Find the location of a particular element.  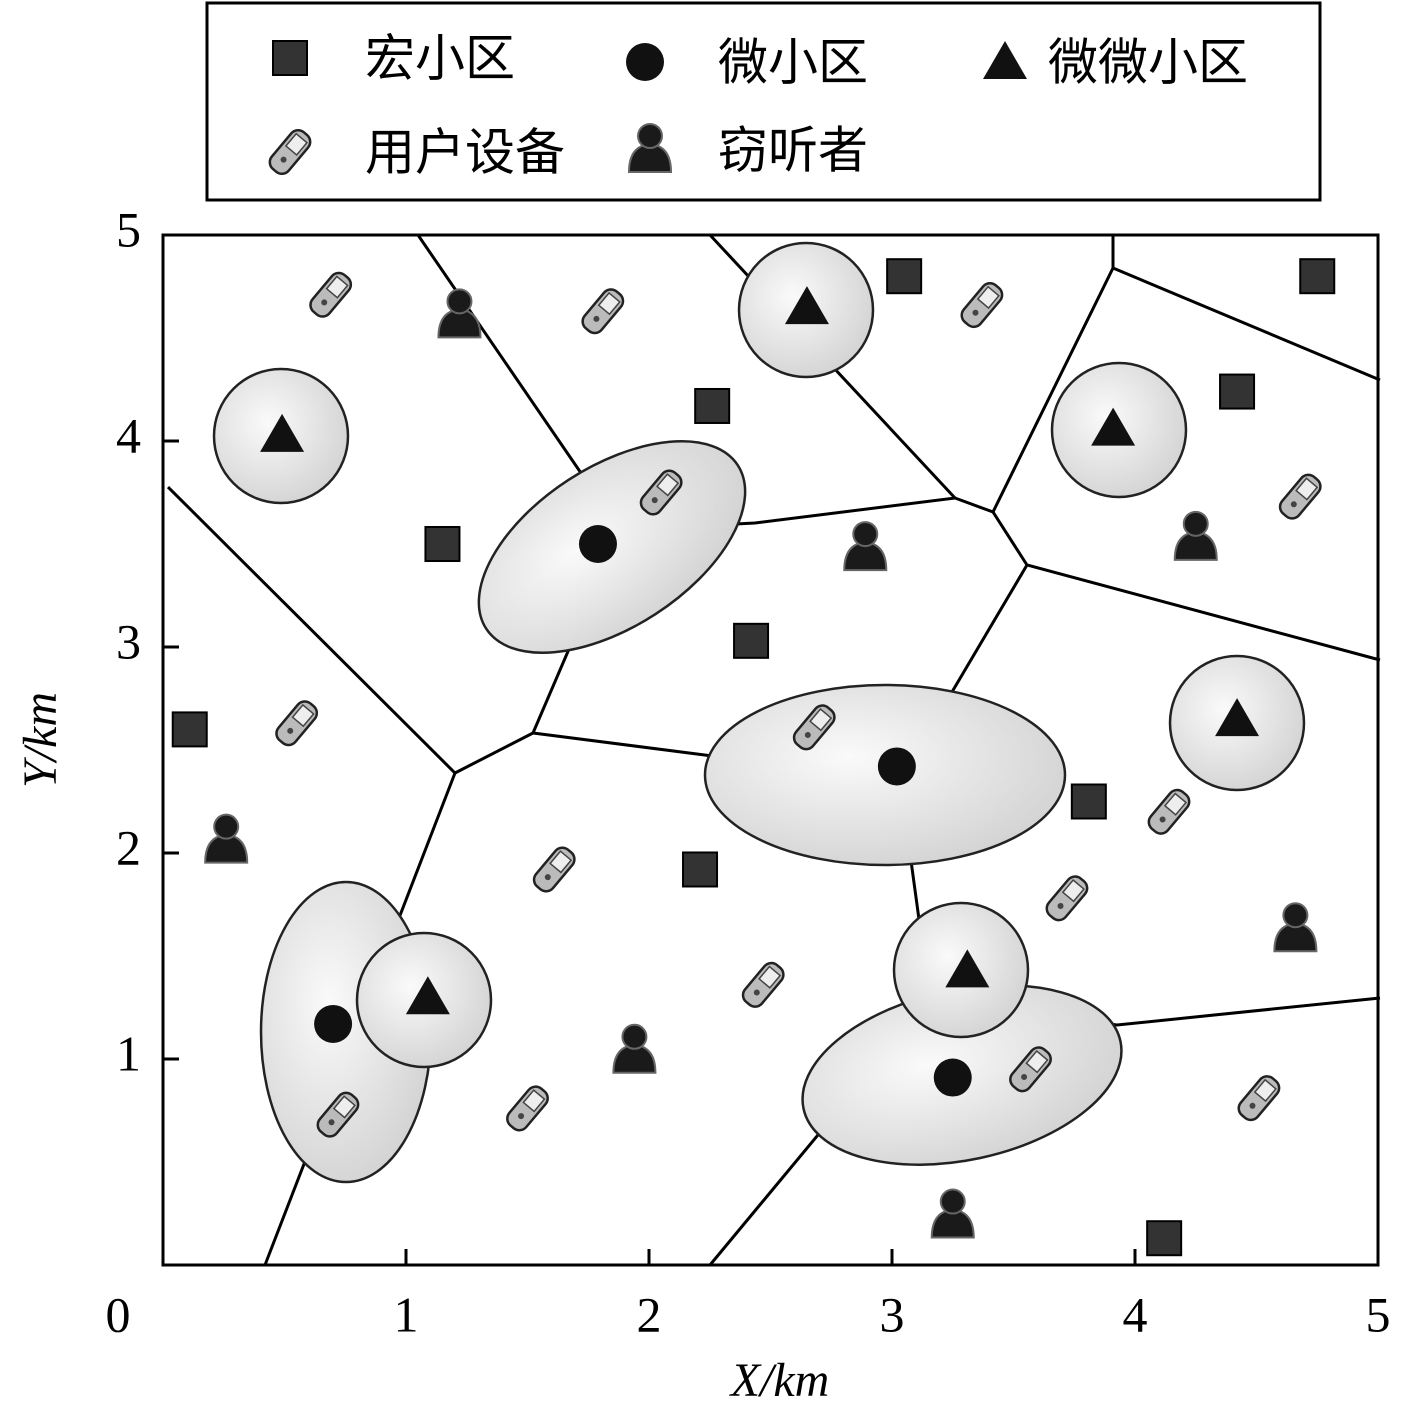

legend-label: 窃听者 is located at coordinates (793, 151).